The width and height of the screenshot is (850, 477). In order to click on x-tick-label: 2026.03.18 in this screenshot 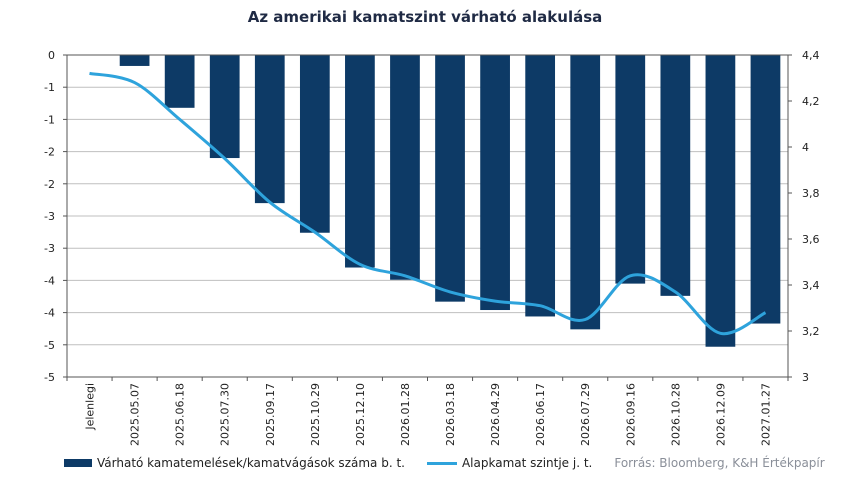, I will do `click(450, 414)`.